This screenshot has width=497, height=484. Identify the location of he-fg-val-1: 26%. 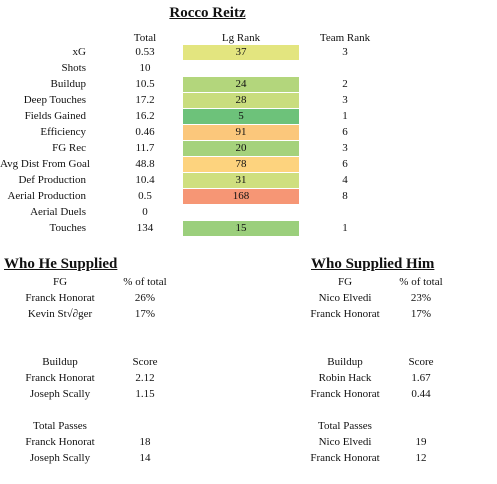
(145, 298).